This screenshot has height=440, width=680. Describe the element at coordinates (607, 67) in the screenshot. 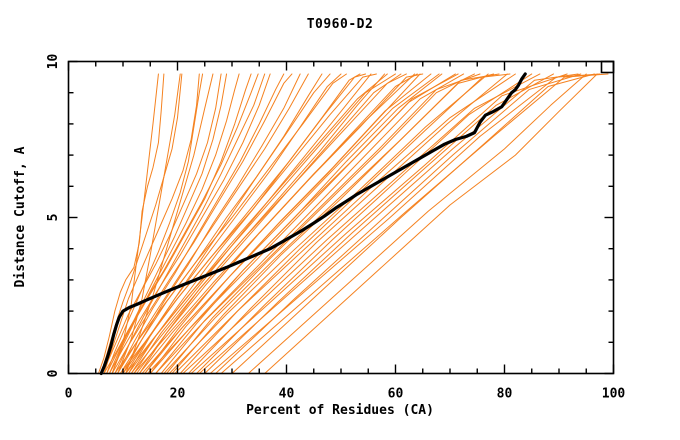

I see `frame-corner-notch` at that location.